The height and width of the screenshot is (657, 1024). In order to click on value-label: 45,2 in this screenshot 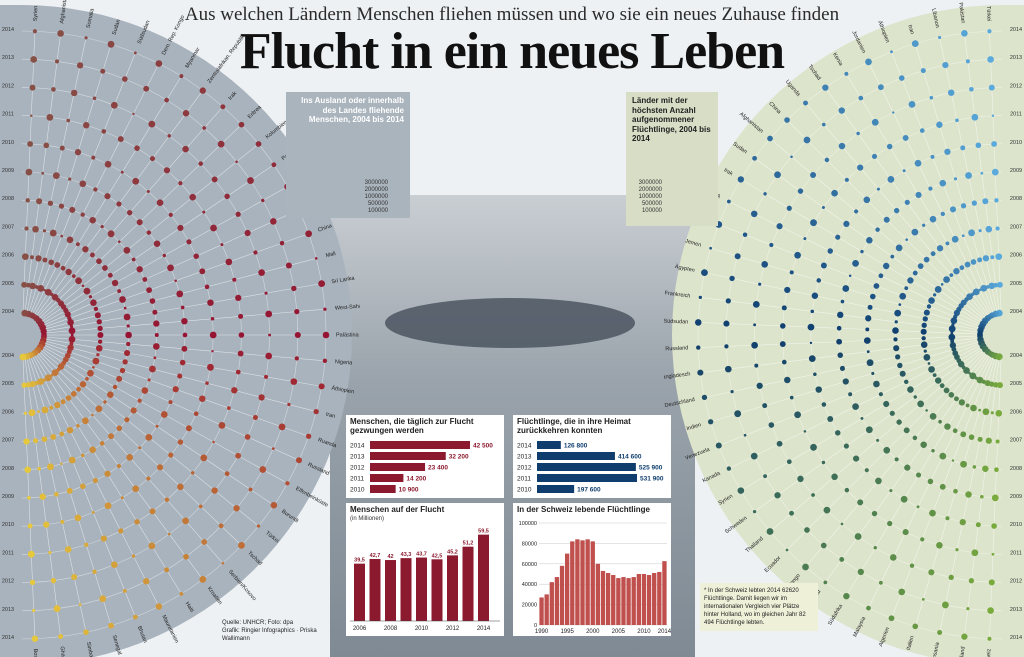, I will do `click(452, 552)`.